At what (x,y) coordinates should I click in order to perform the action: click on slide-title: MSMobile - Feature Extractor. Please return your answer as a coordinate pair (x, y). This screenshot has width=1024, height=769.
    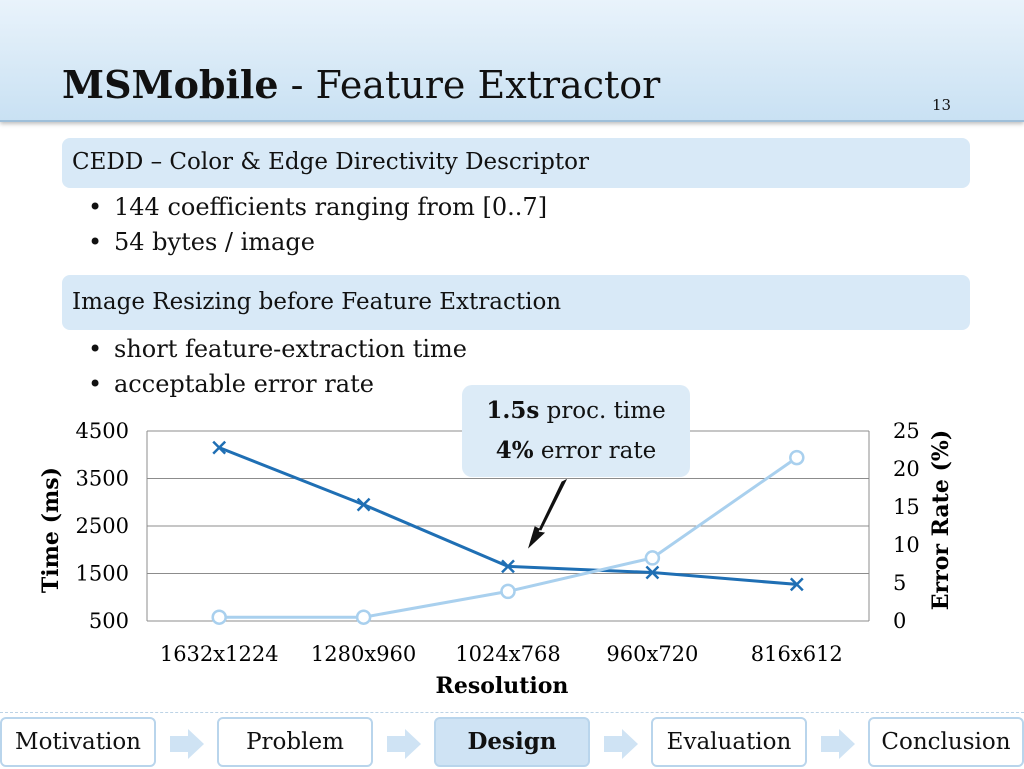
    Looking at the image, I should click on (361, 84).